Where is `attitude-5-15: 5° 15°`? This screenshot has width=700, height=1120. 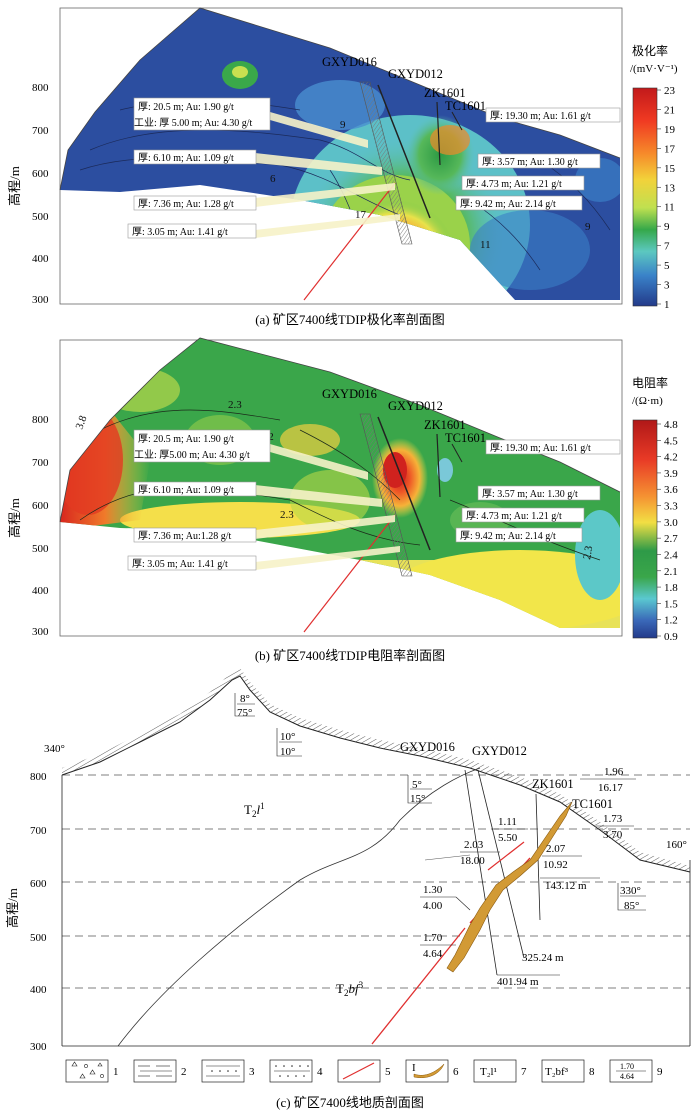
attitude-5-15: 5° 15° is located at coordinates (419, 790).